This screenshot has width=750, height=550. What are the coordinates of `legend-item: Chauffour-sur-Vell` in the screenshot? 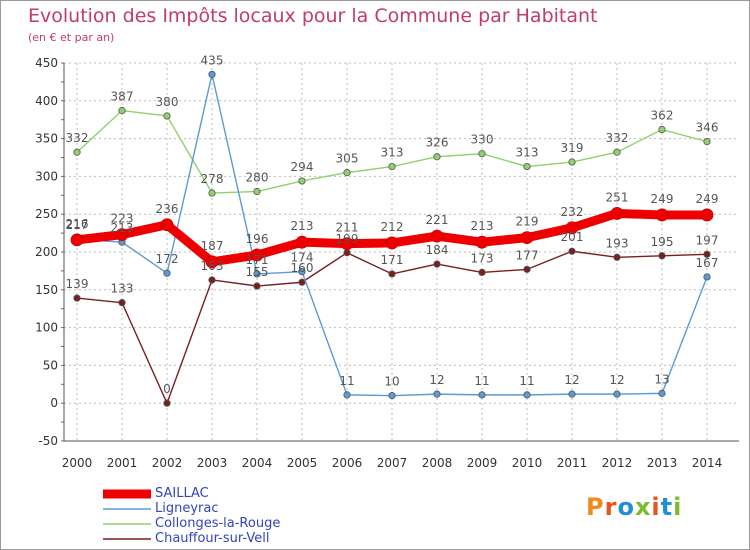 It's located at (231, 539).